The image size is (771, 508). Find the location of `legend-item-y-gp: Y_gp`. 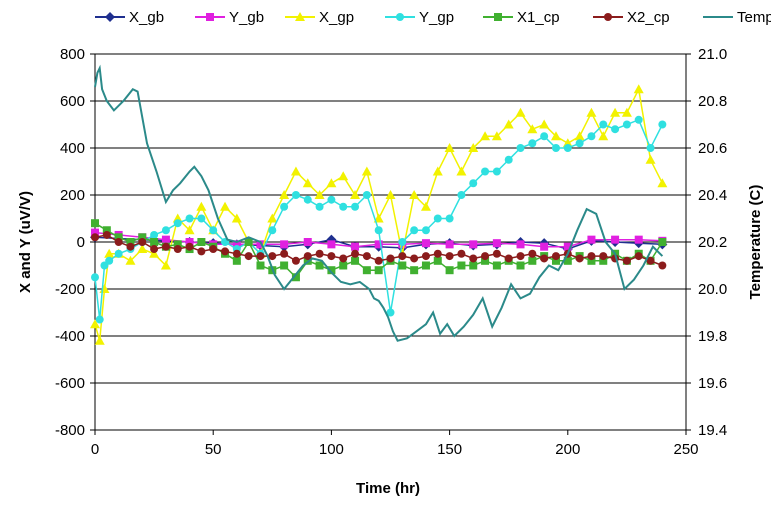

legend-item-y-gp: Y_gp is located at coordinates (419, 17).